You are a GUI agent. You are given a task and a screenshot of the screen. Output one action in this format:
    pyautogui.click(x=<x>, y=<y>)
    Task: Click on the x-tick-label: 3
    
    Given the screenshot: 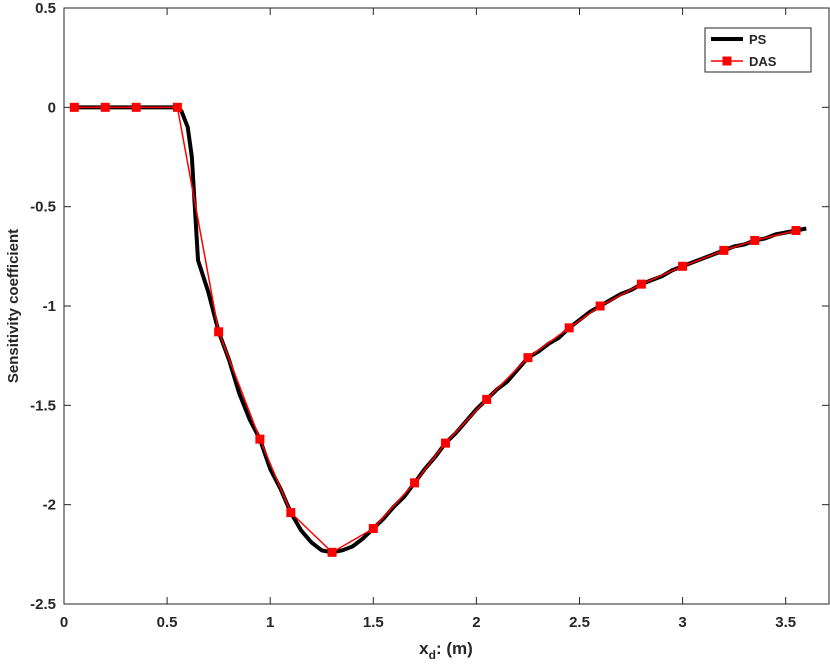 What is the action you would take?
    pyautogui.click(x=682, y=622)
    